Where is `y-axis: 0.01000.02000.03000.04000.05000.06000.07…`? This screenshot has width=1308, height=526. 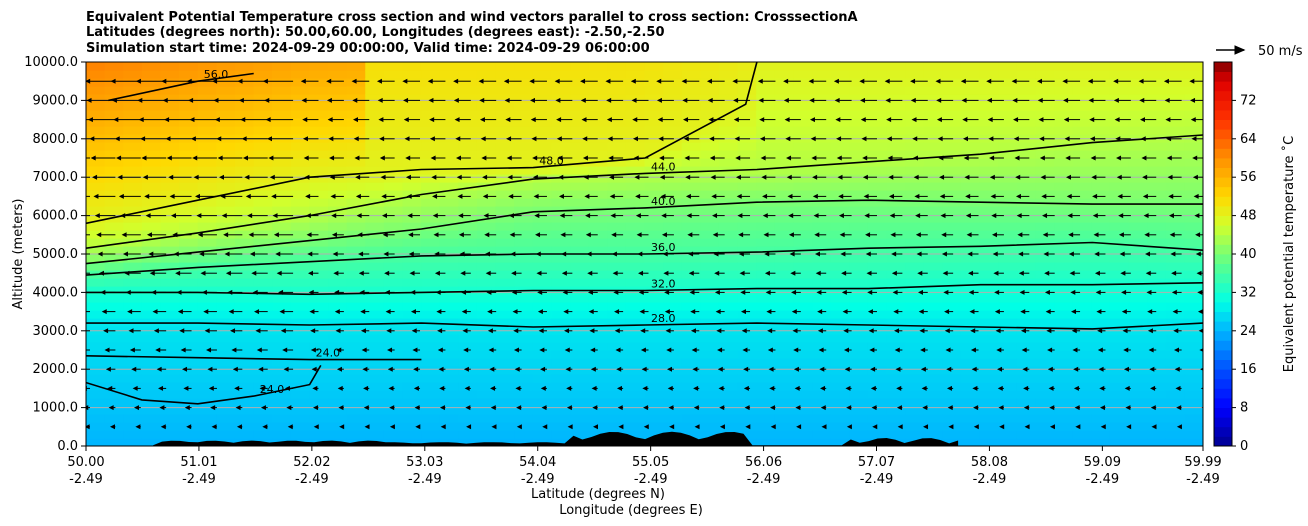 y-axis: 0.01000.02000.03000.04000.05000.06000.07… is located at coordinates (55, 254).